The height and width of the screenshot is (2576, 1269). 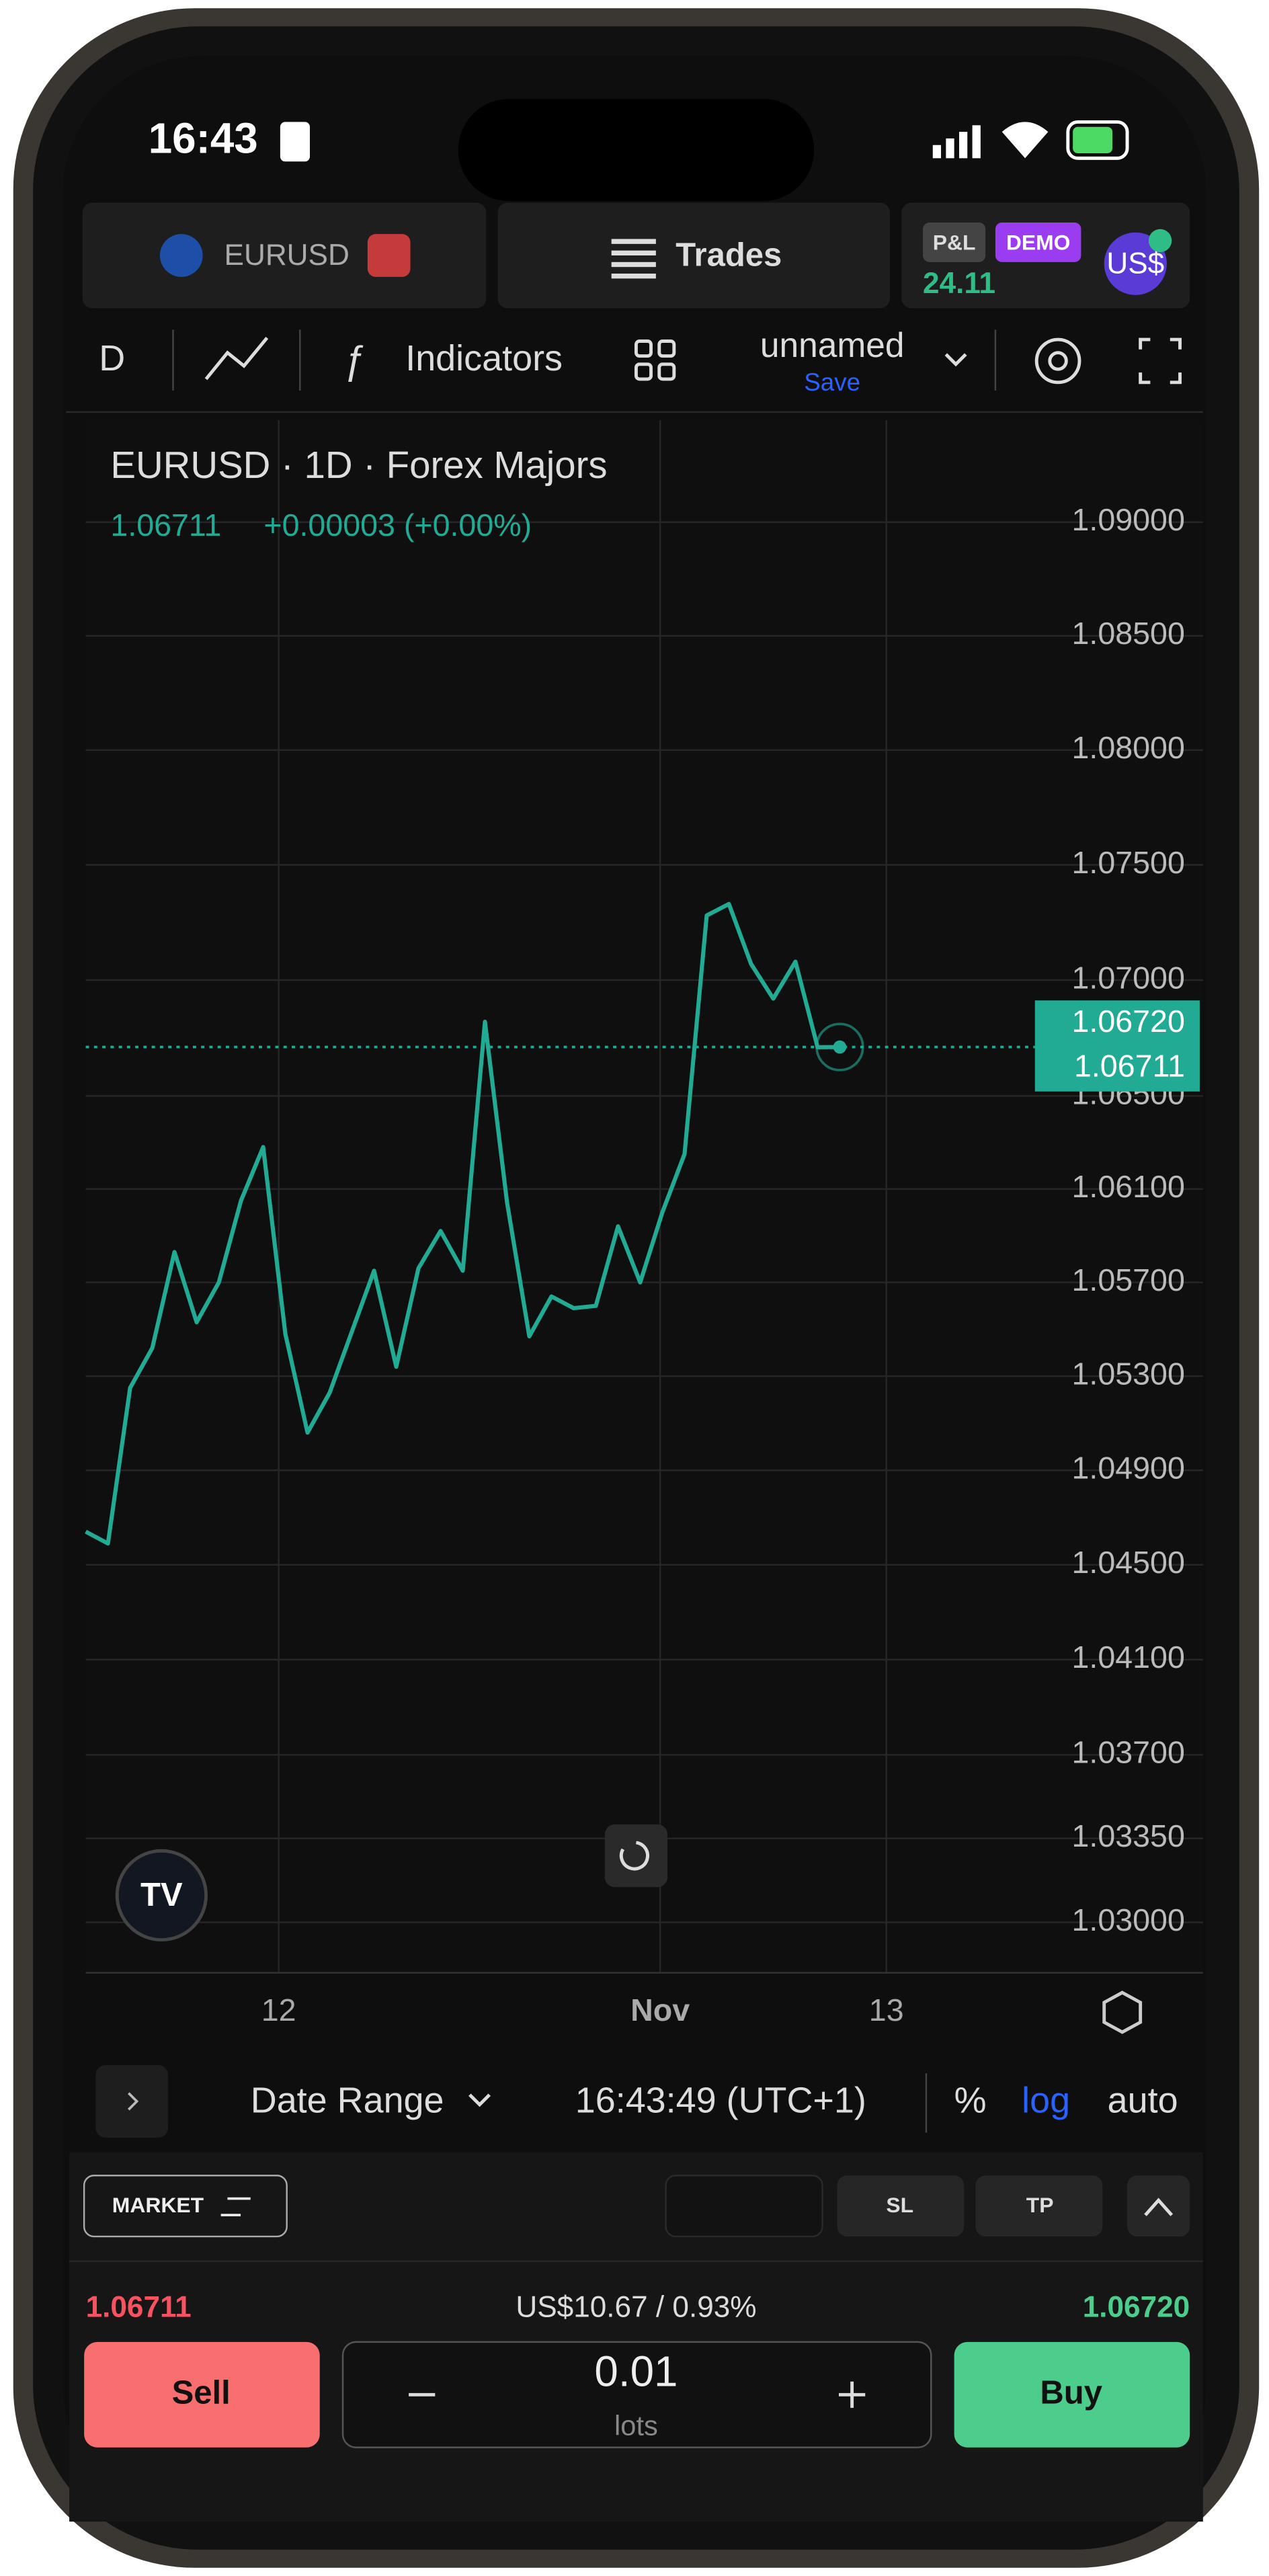 I want to click on chart-type-icon, so click(x=236, y=358).